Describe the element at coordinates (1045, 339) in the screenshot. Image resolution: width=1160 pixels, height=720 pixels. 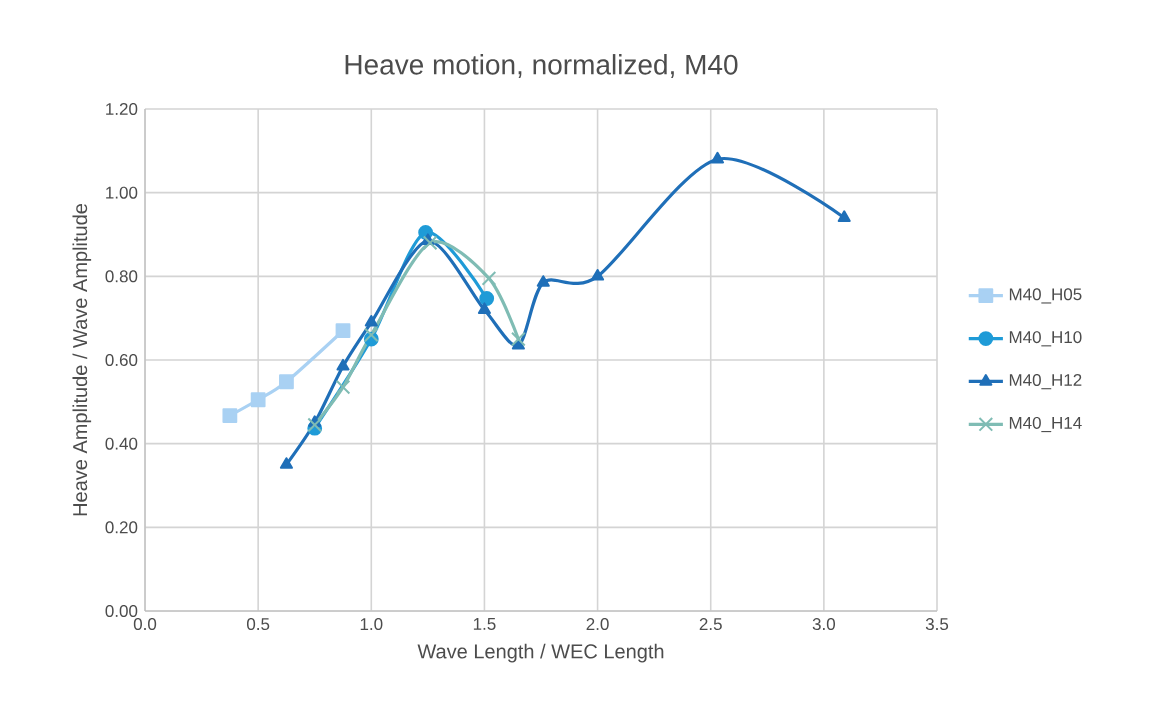
I see `legend-label: M40_H10` at that location.